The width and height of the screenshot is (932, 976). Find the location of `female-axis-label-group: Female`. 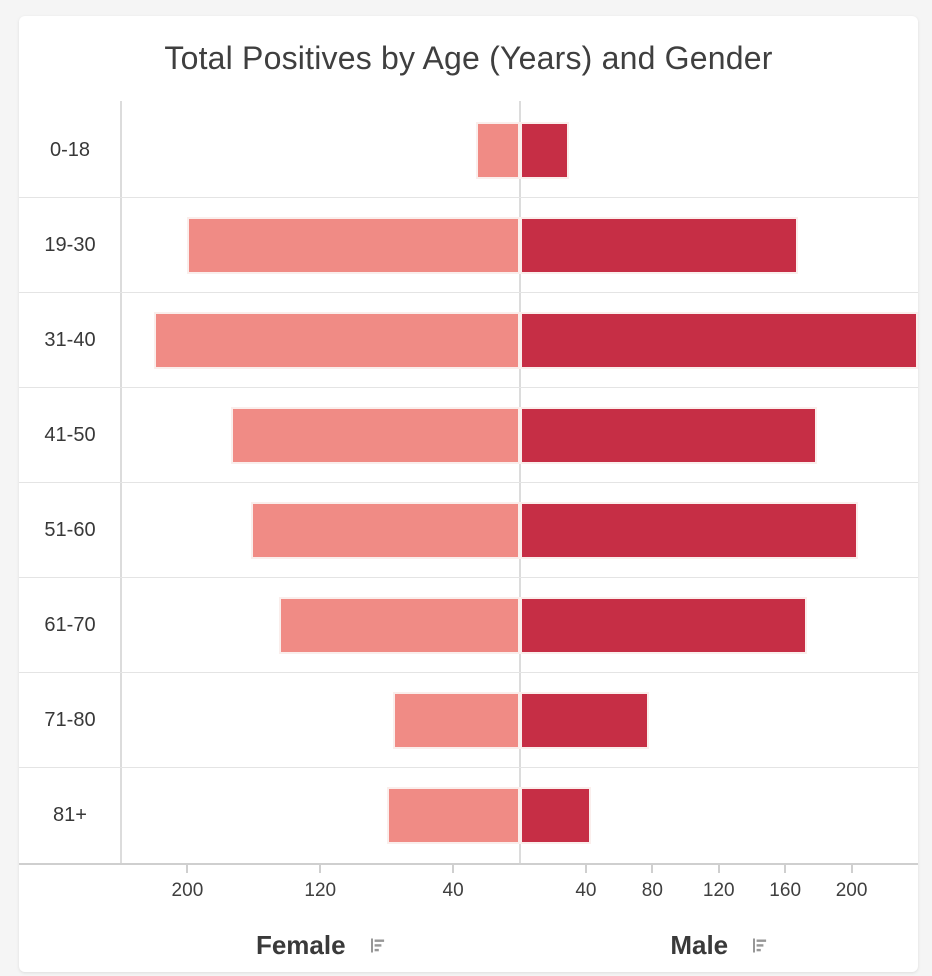

female-axis-label-group: Female is located at coordinates (320, 945).